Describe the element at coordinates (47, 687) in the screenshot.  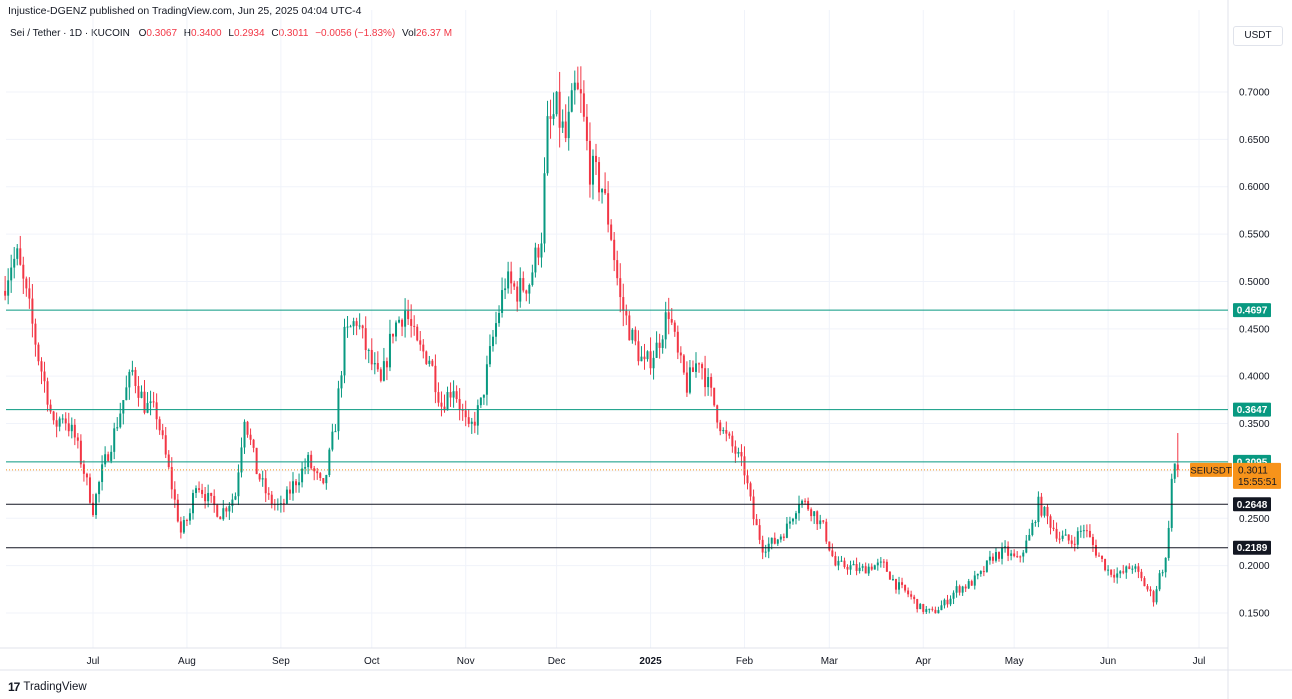
I see `tradingview-footer: 17 TradingView` at that location.